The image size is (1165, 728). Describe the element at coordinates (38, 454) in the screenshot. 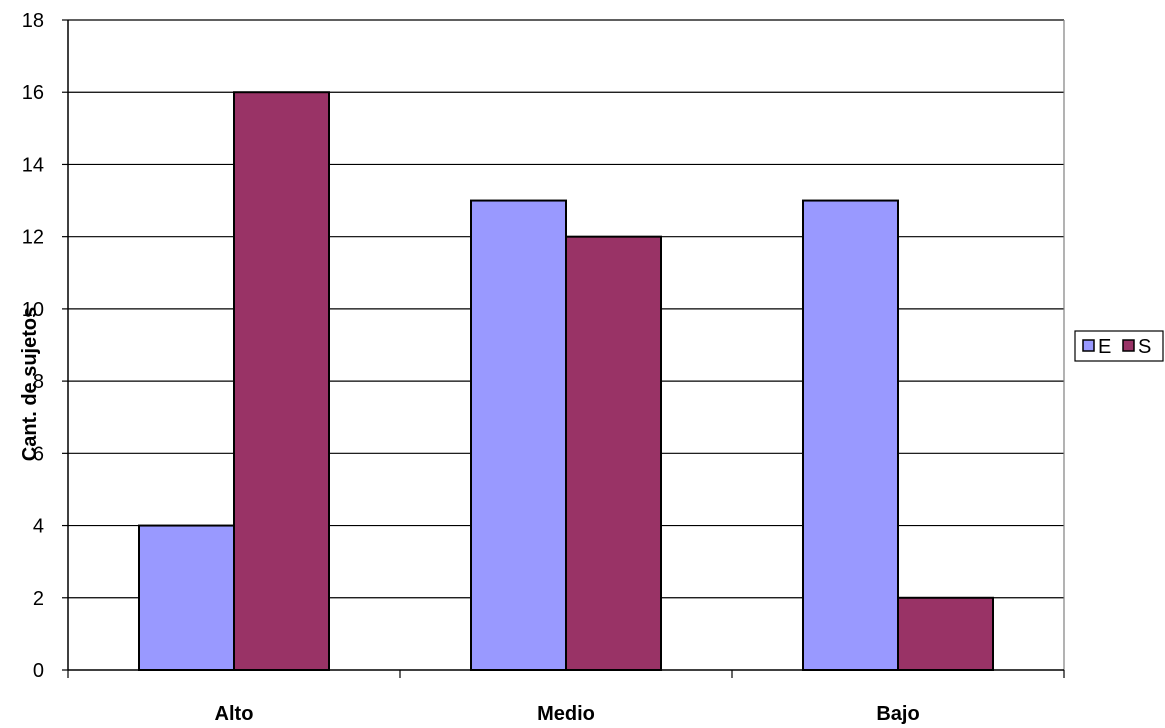

I see `y-tick-label: 6` at that location.